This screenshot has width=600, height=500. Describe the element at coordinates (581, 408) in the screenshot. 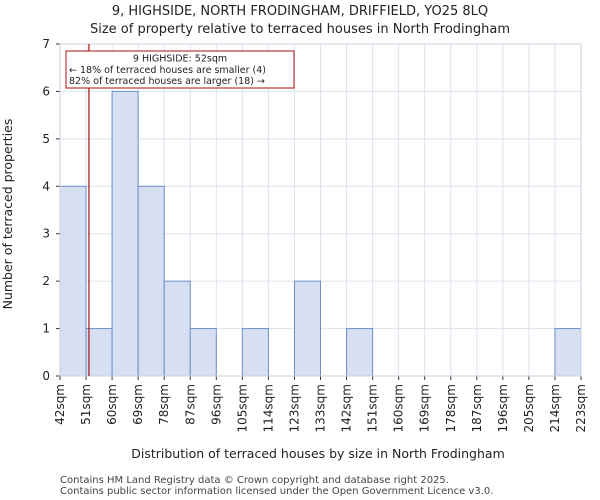

I see `x-tick-label: 223sqm` at that location.